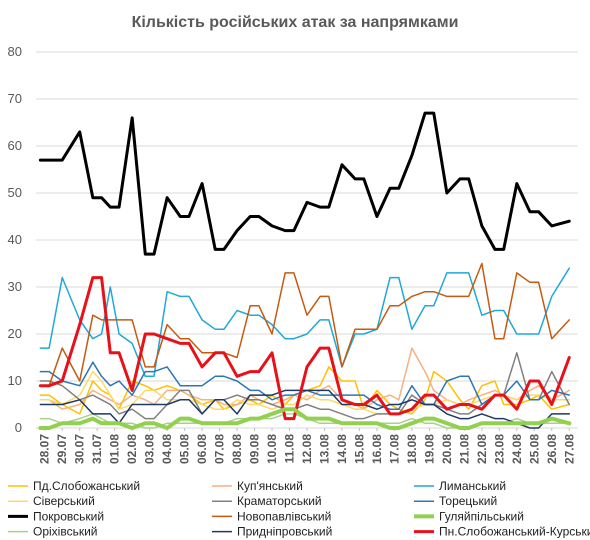 The image size is (590, 540). I want to click on y-tick-label: 60, so click(15, 145).